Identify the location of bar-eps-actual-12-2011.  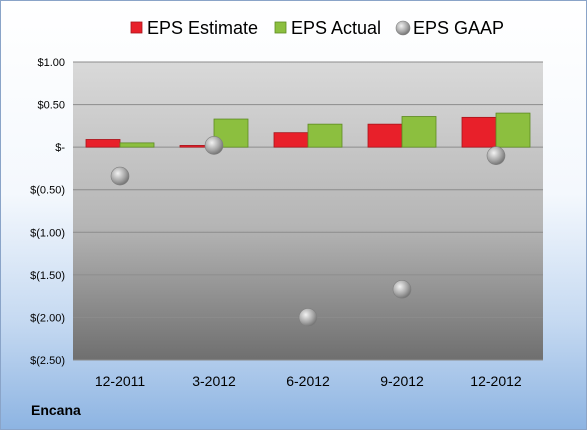
(137, 145).